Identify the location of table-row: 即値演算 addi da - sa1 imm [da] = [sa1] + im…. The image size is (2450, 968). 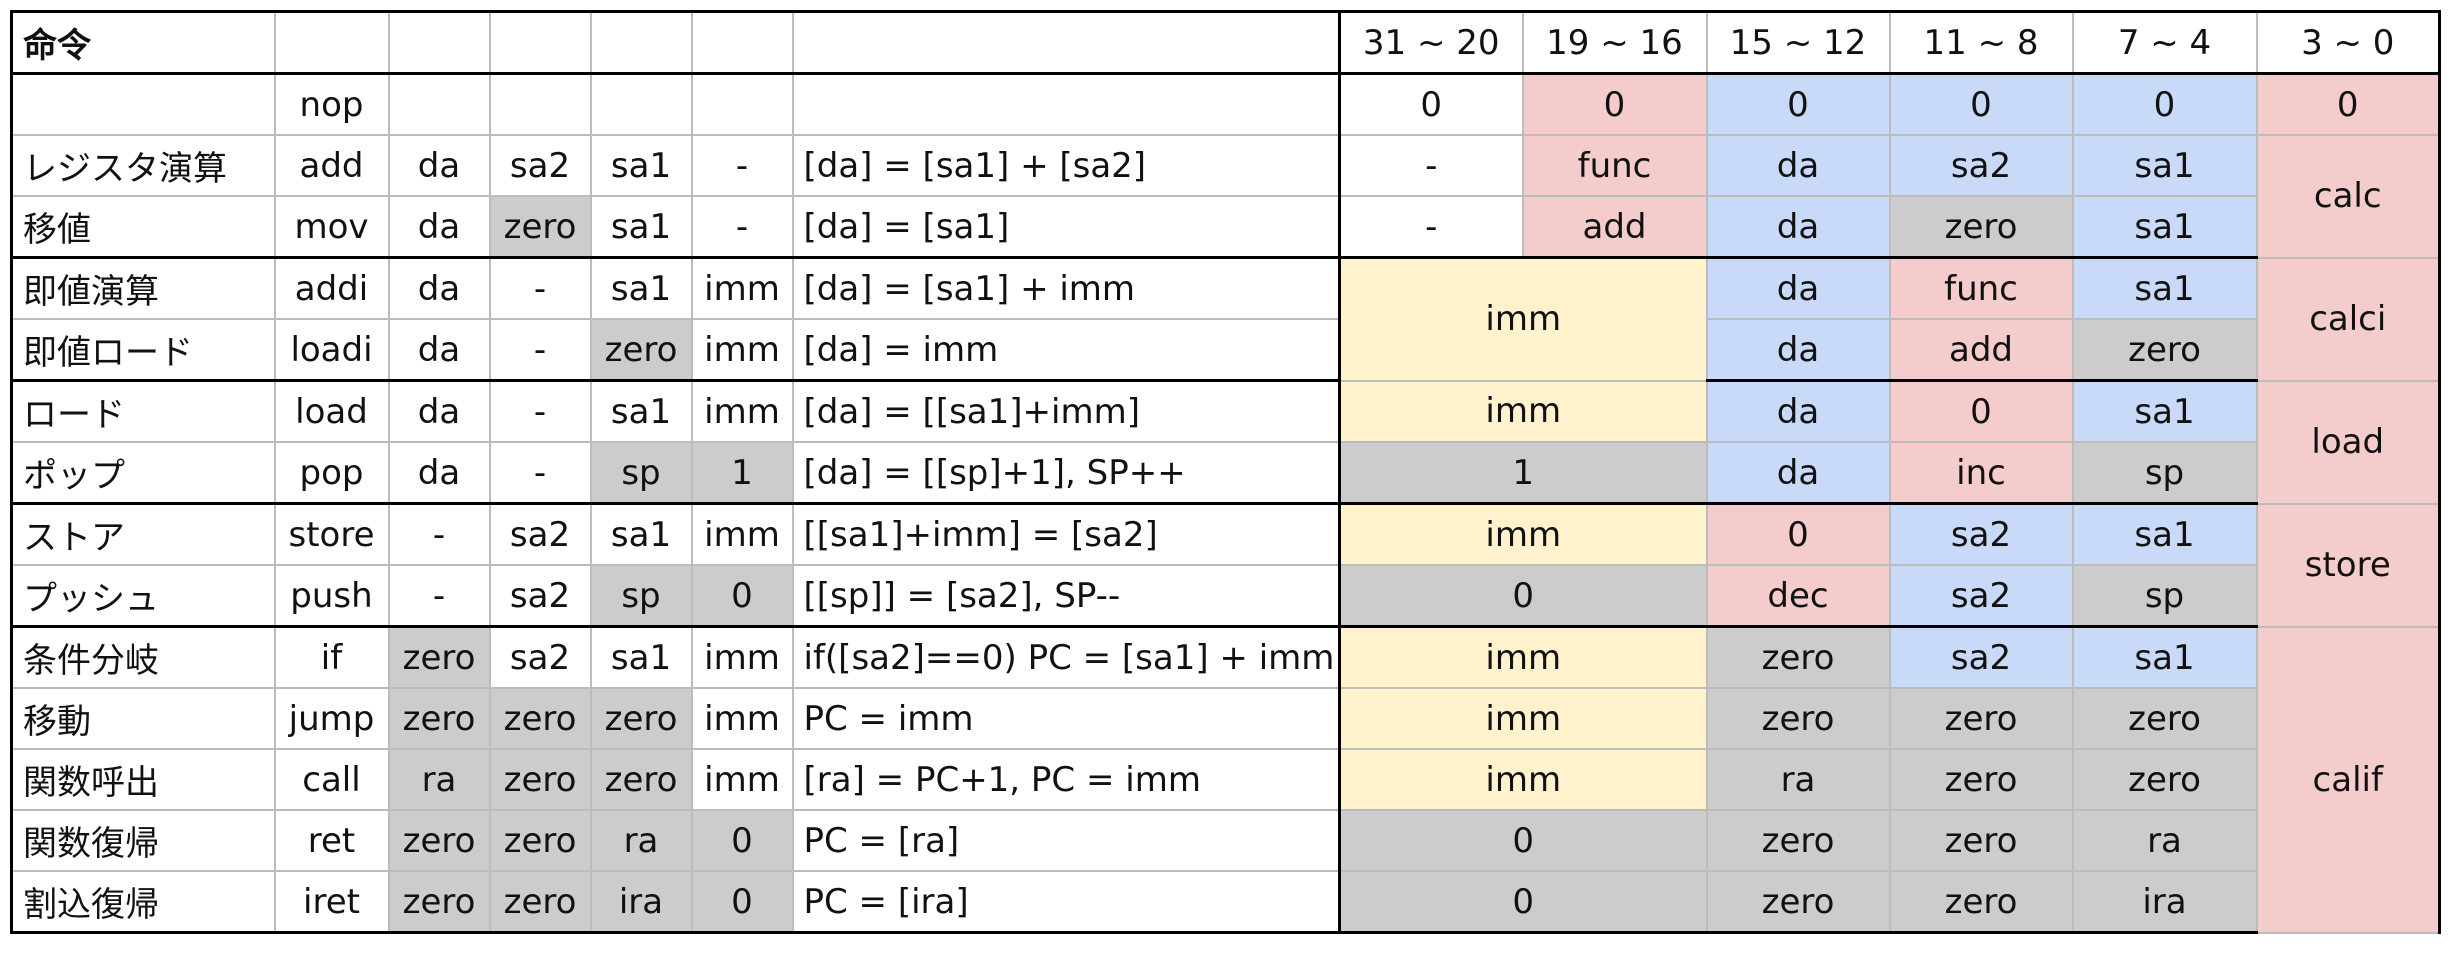
(1225, 319).